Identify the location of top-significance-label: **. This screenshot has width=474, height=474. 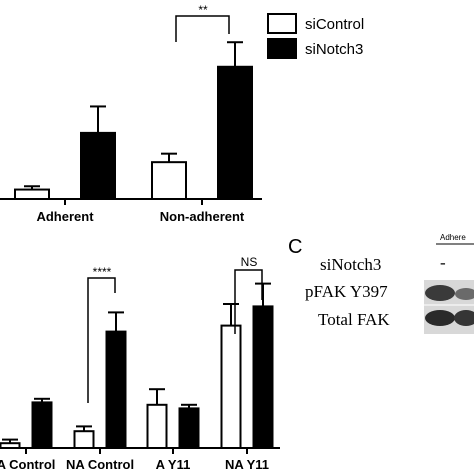
(203, 10).